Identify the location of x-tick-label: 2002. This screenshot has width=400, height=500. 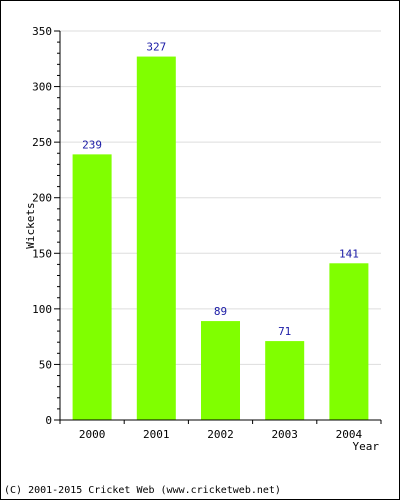
(220, 434).